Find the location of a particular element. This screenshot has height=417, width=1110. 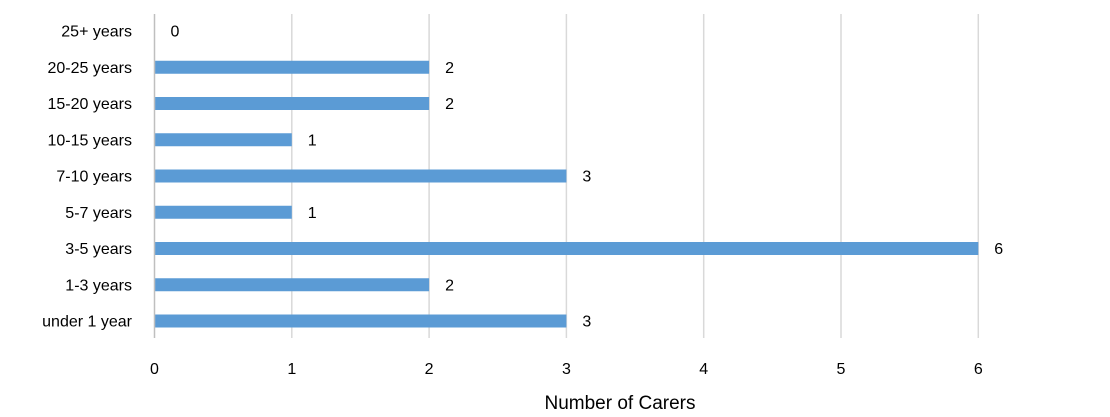

x-tick-label: 4 is located at coordinates (703, 369).